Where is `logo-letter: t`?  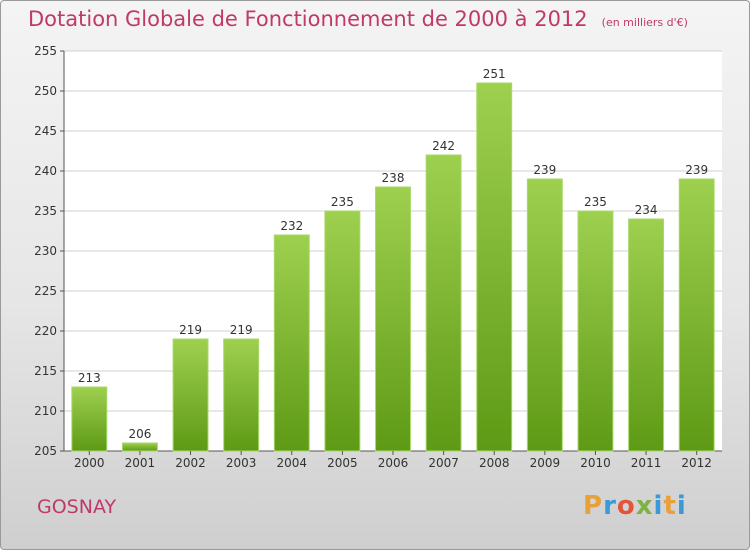 logo-letter: t is located at coordinates (670, 506).